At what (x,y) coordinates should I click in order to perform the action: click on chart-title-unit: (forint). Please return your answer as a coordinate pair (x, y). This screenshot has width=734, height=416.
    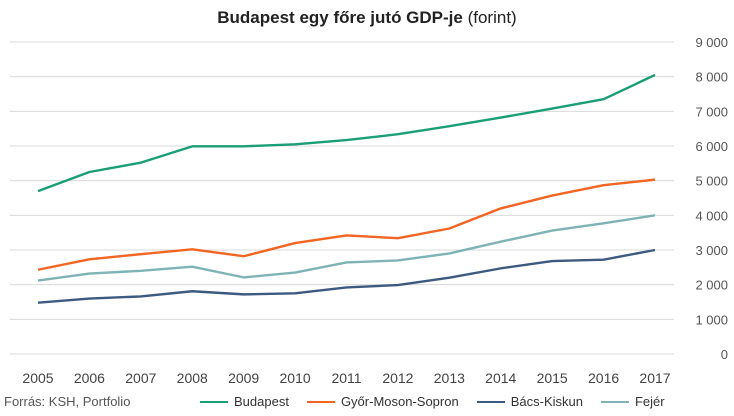
    Looking at the image, I should click on (492, 17).